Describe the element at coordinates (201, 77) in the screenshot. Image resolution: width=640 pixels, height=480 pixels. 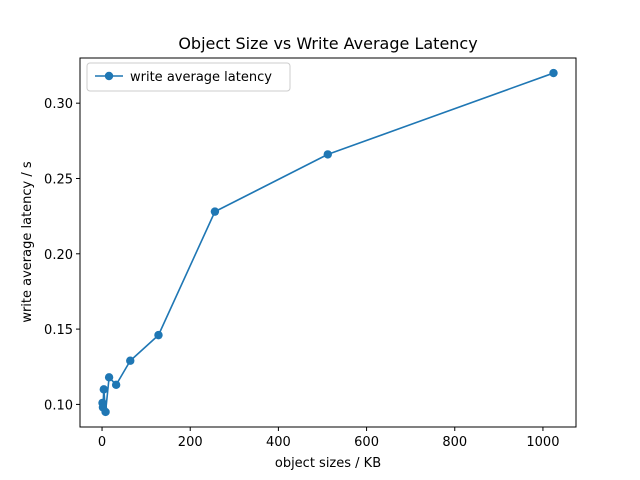
I see `legend-label: write average latency` at that location.